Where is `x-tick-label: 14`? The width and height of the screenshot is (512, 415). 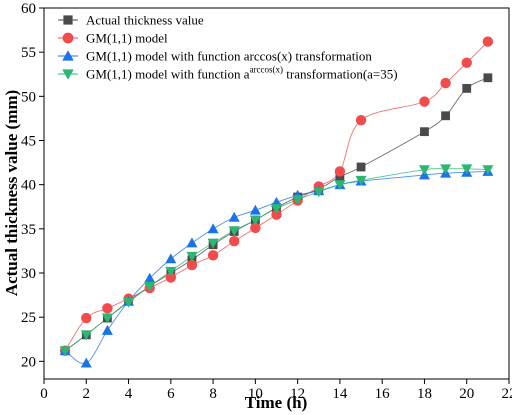
x-tick-label: 14 is located at coordinates (340, 394).